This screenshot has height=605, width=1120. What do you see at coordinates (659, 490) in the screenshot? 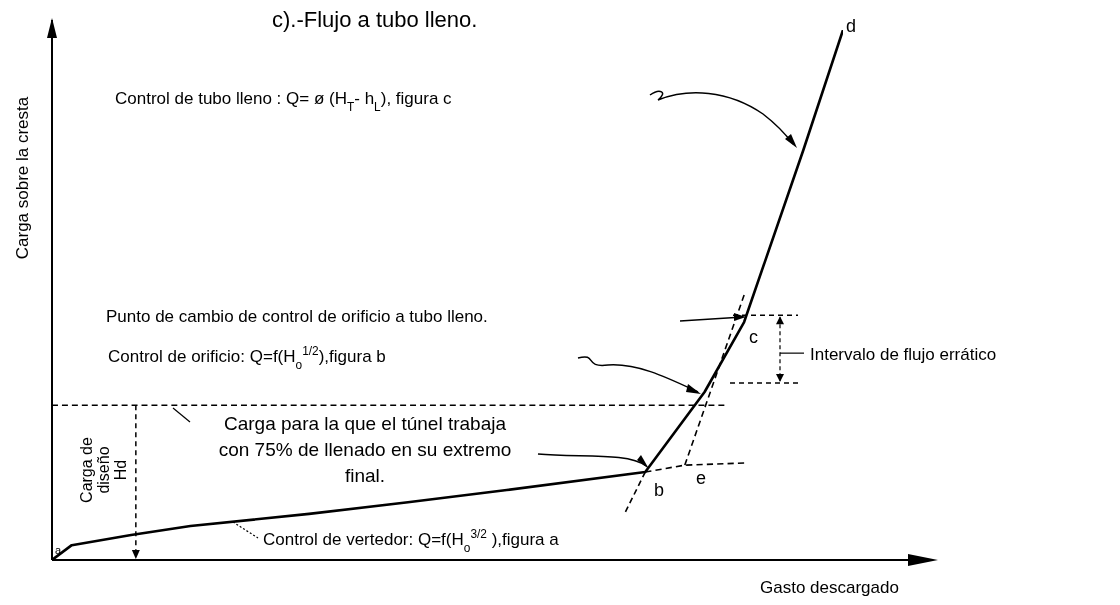
I see `annotation: b` at bounding box center [659, 490].